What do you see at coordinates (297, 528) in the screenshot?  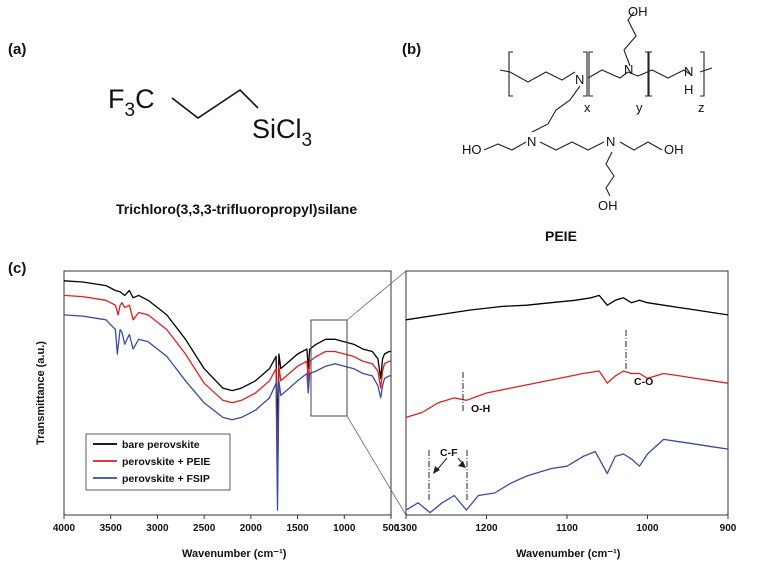 I see `left-x-tick-label: 1500` at bounding box center [297, 528].